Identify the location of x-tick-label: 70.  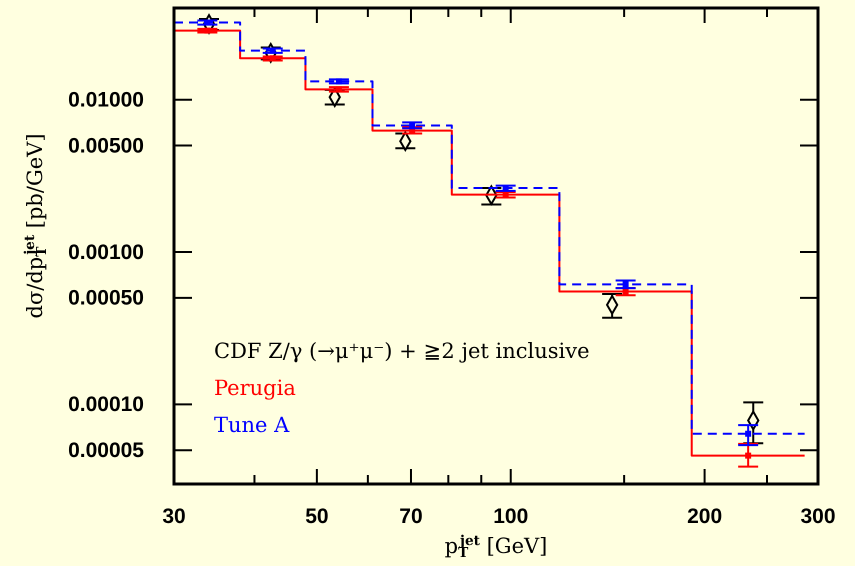
(411, 516).